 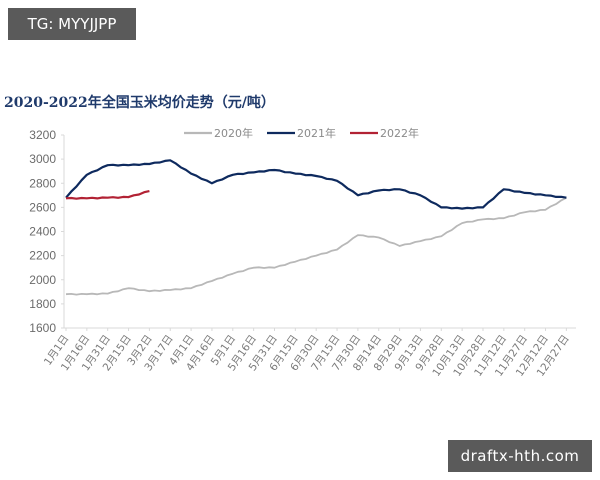 I want to click on watermark-badge-top: TG: MYYJJPP, so click(x=72, y=24).